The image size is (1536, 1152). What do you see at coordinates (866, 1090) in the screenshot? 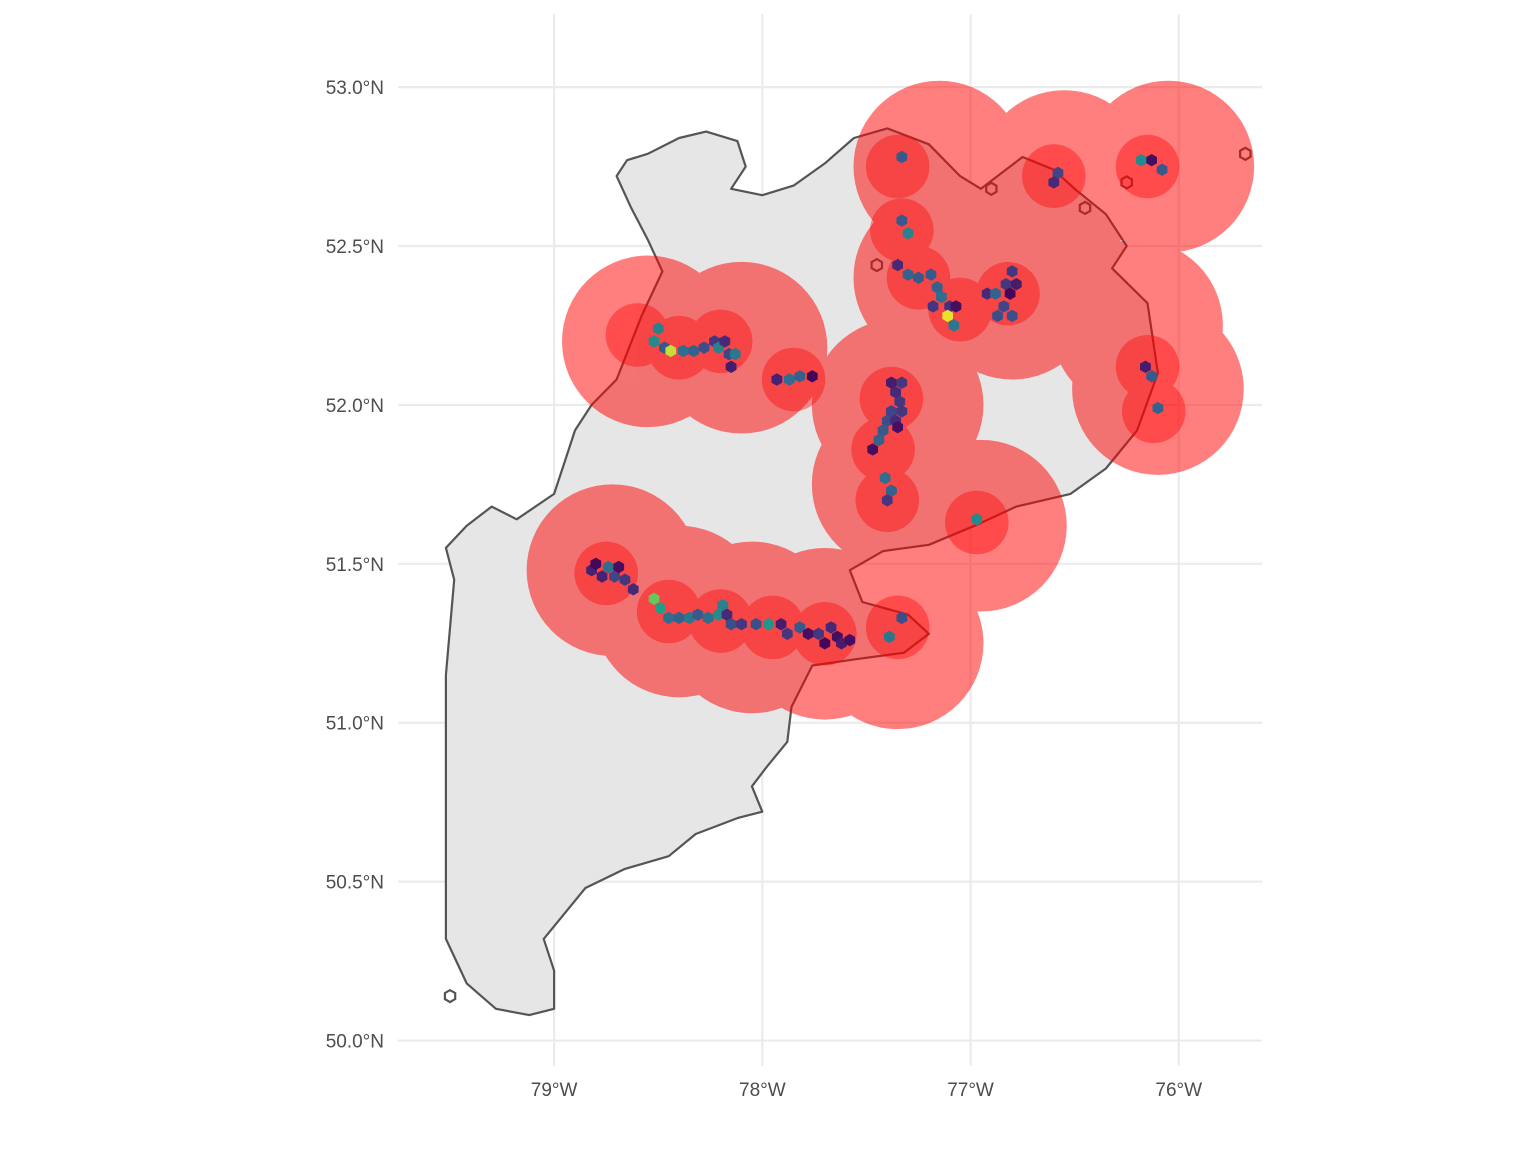
I see `x-axis-labels: 79°W 78°W 77°W 76°W` at bounding box center [866, 1090].